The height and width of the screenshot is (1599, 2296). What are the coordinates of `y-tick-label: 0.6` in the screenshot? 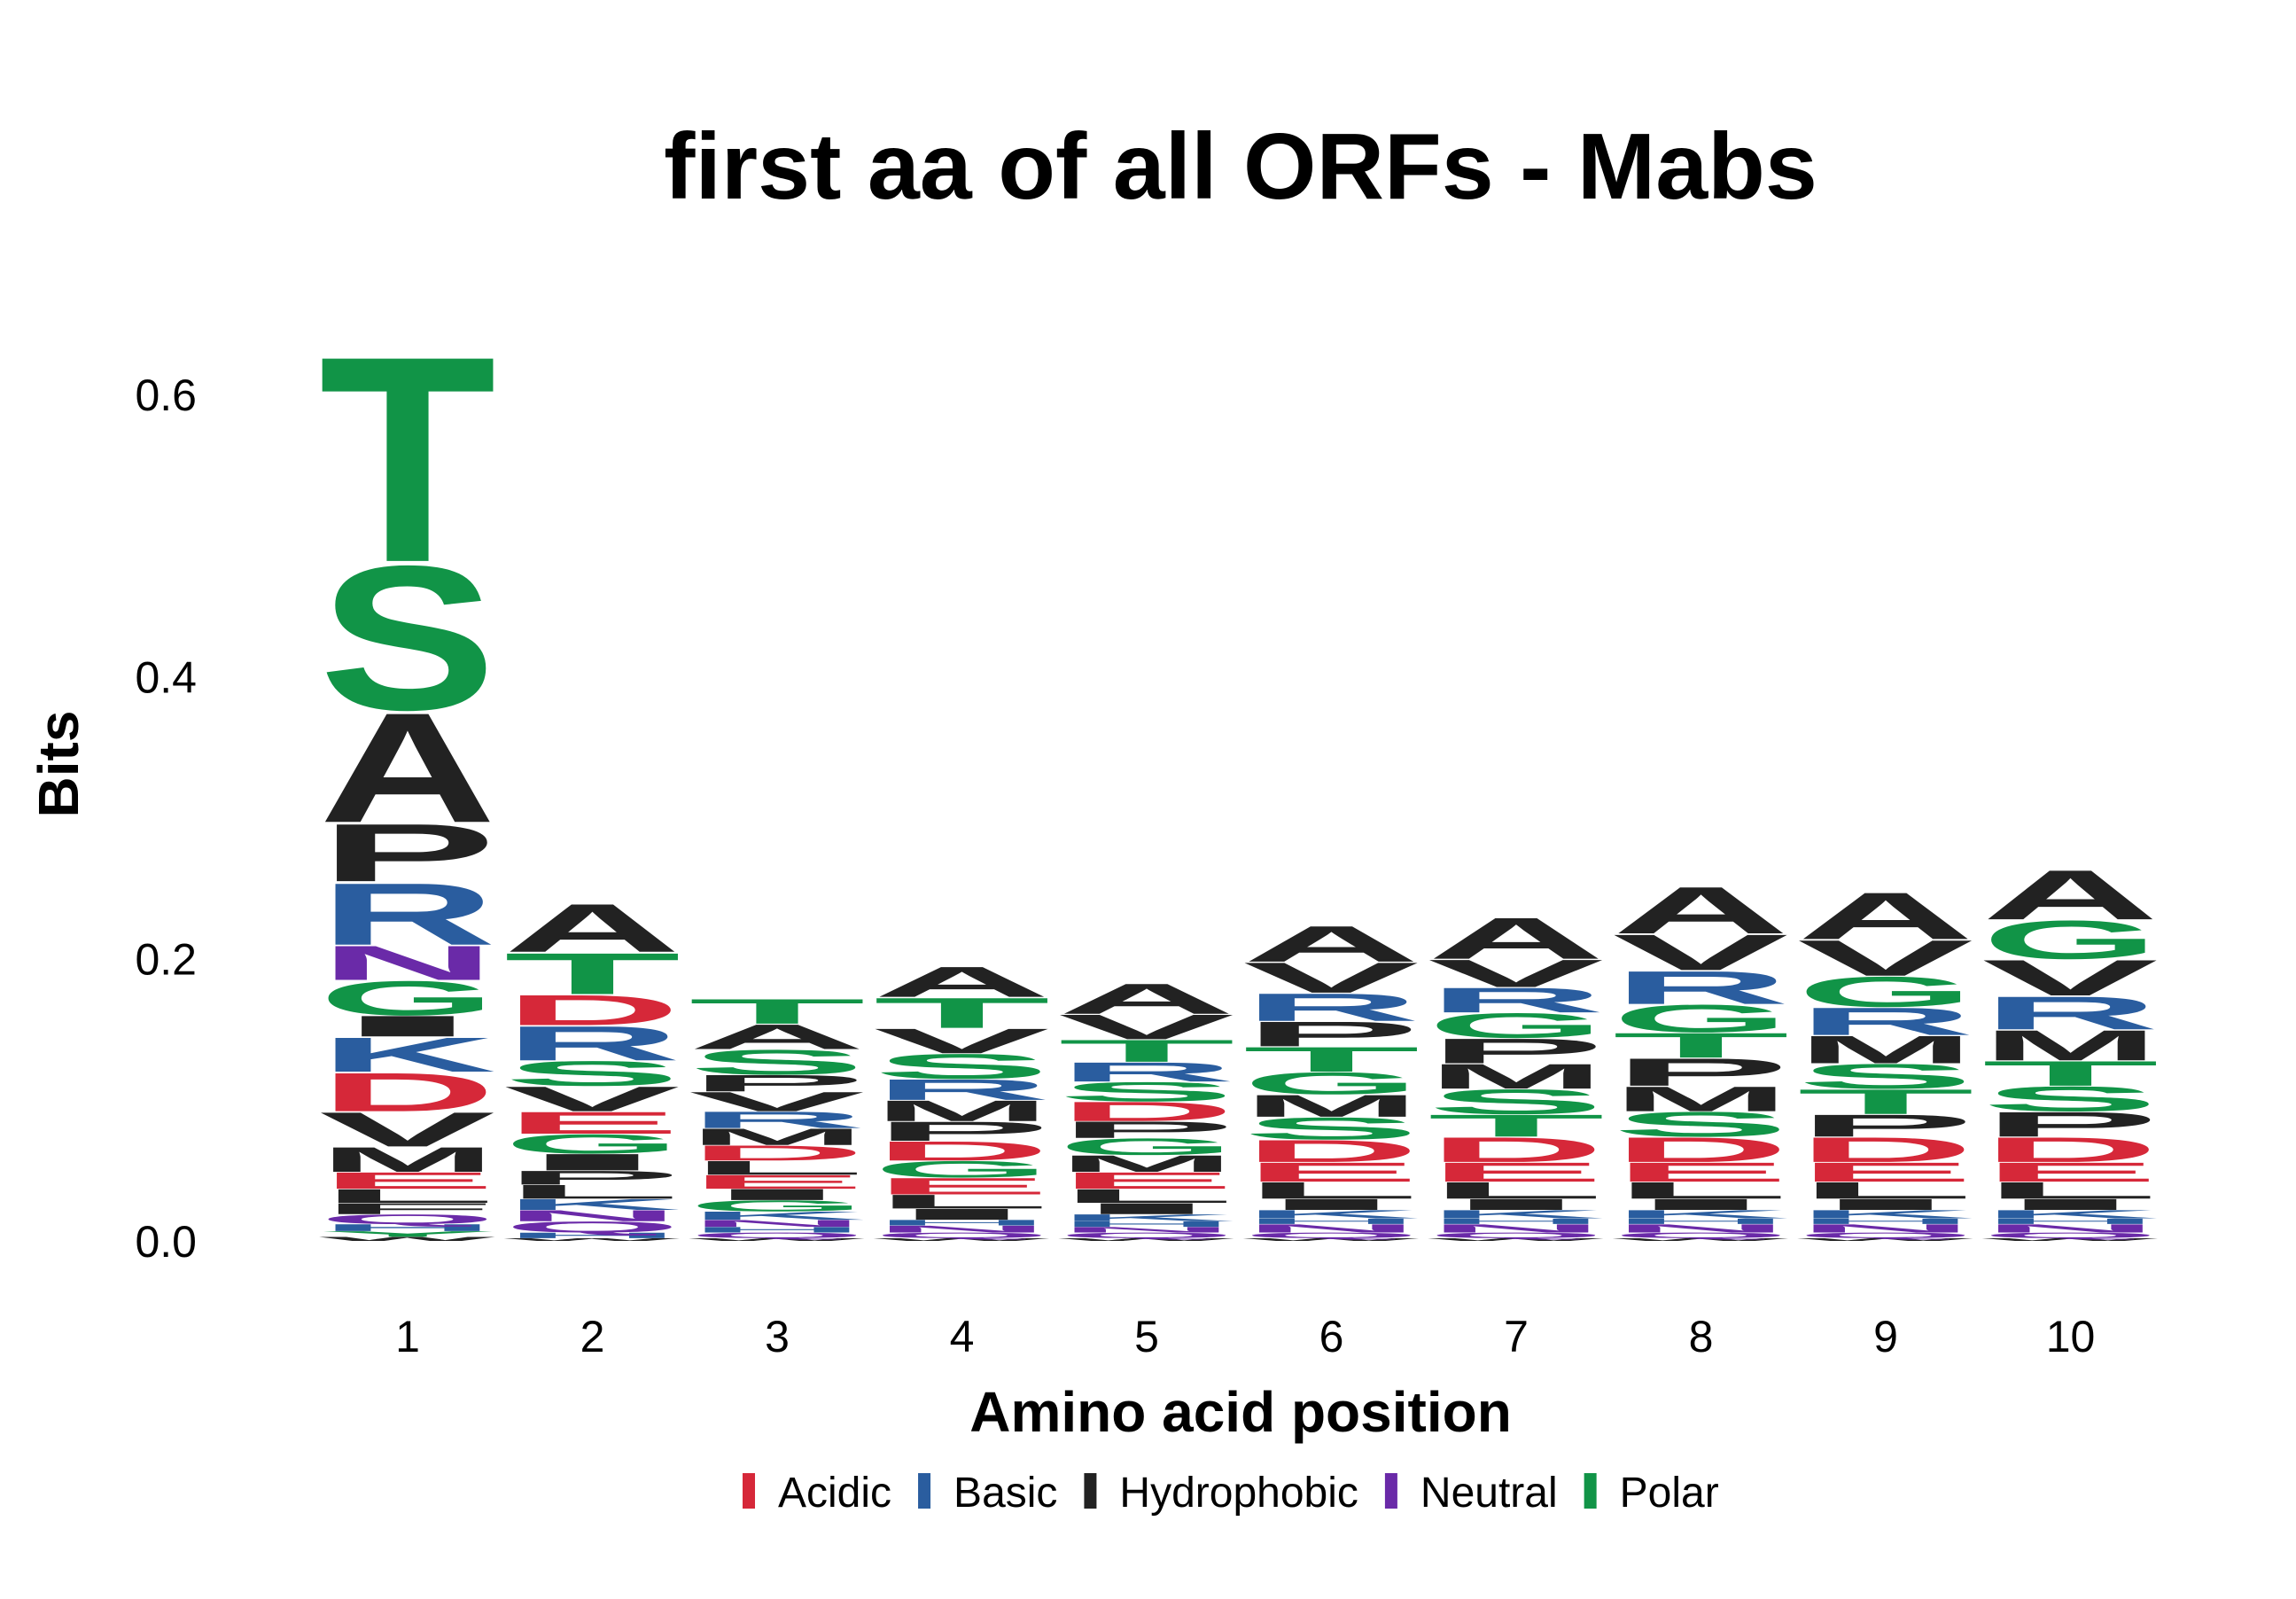 It's located at (166, 395).